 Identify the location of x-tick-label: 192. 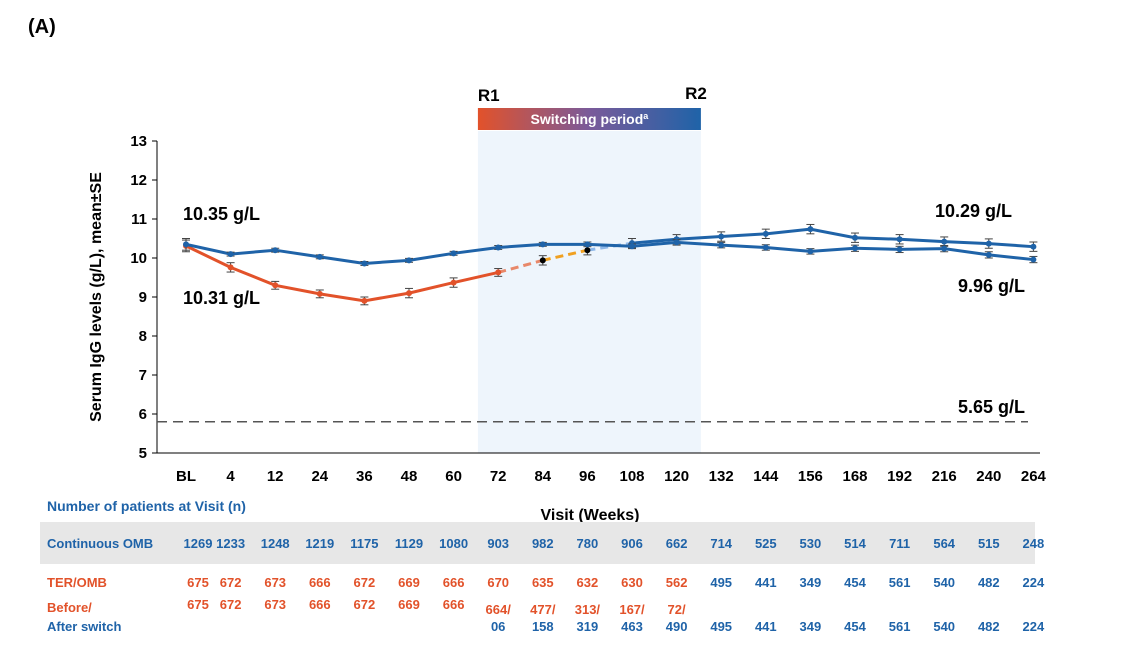
(899, 476).